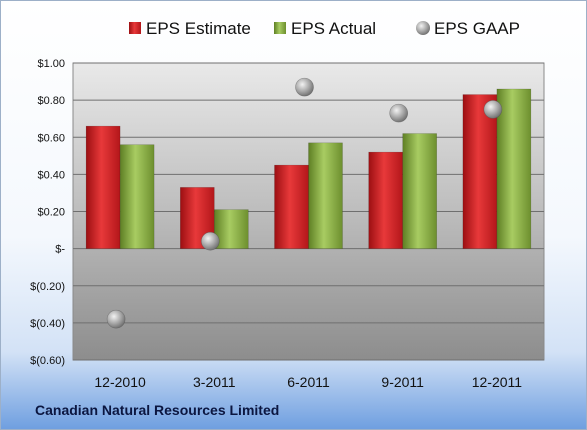  I want to click on x-category-label: 12-2011, so click(497, 382).